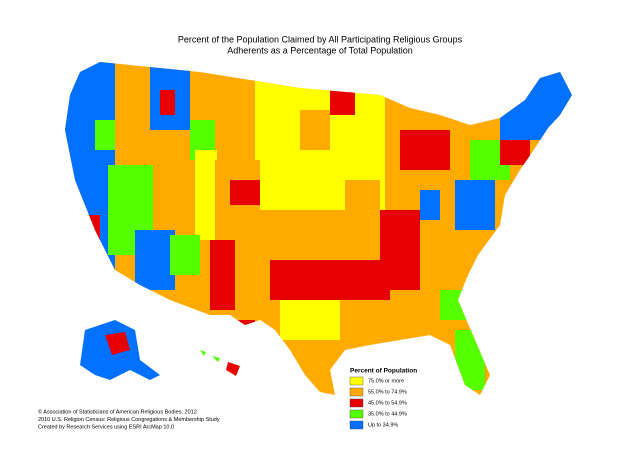 The image size is (640, 468). Describe the element at coordinates (387, 392) in the screenshot. I see `legend-label: 55.0% to 74.9%` at that location.